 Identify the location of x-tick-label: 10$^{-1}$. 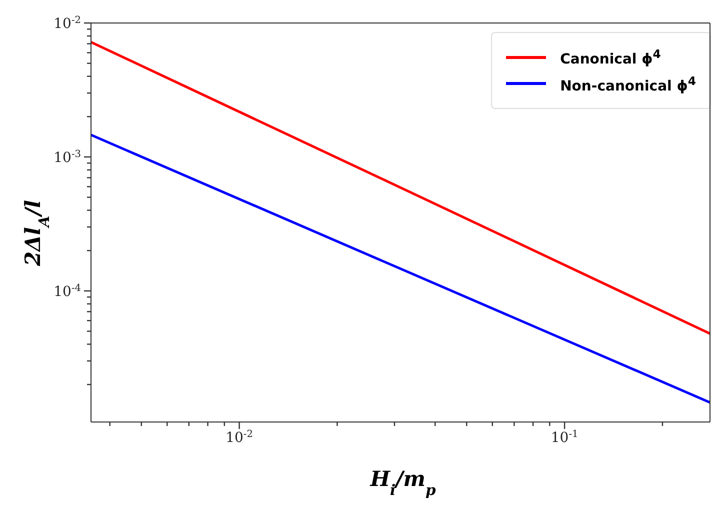
(564, 437).